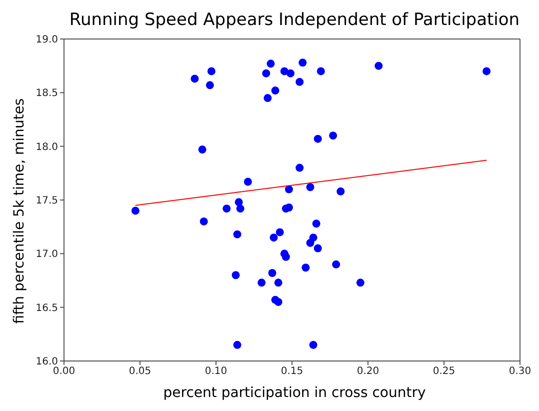 The image size is (539, 411). Describe the element at coordinates (216, 372) in the screenshot. I see `x-tick-label: 0.10` at that location.